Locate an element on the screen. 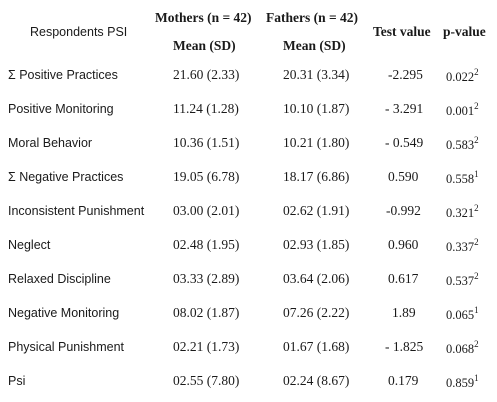  mothers-value: 11.24 (1.28) is located at coordinates (206, 108).